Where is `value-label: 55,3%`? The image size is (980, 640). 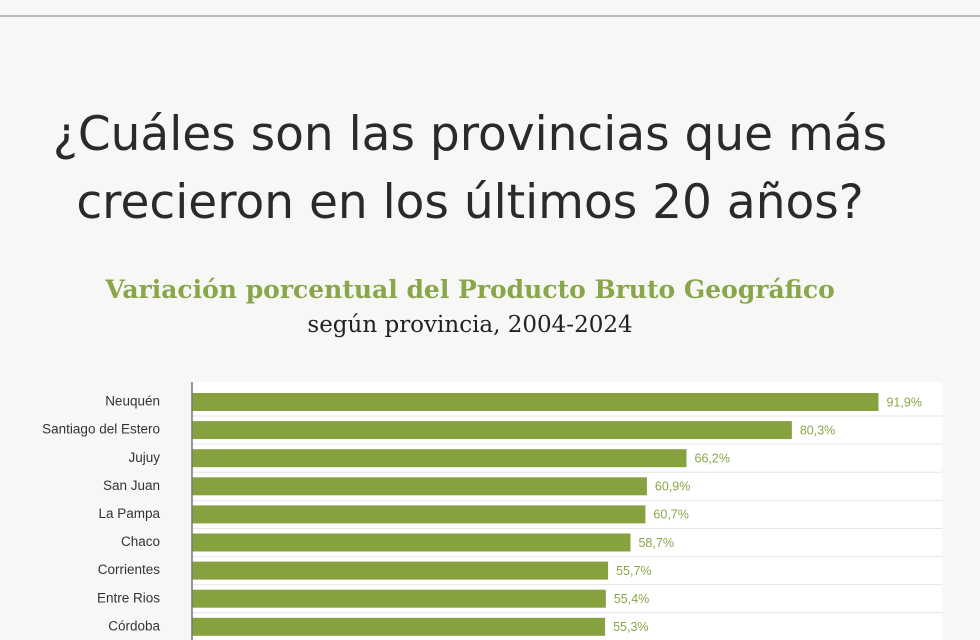
value-label: 55,3% is located at coordinates (630, 627).